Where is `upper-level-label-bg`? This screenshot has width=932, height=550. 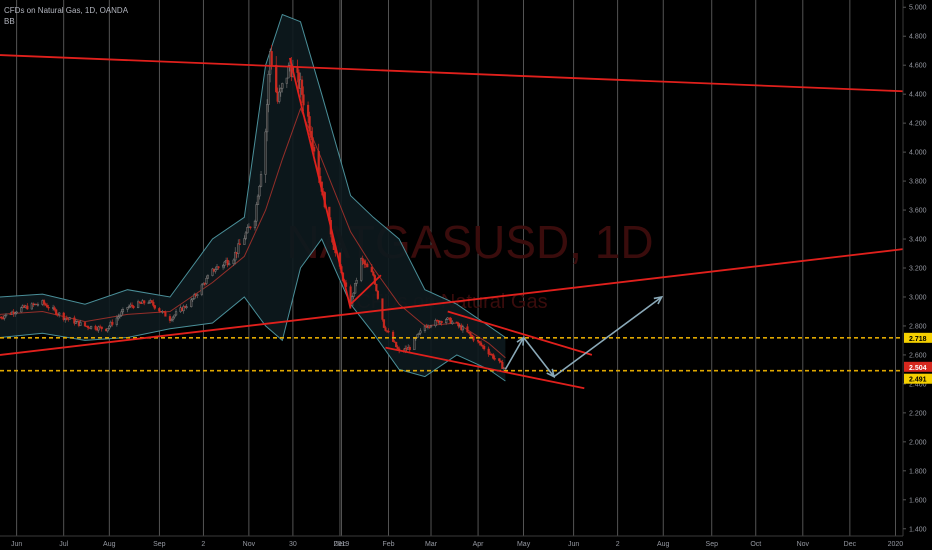 upper-level-label-bg is located at coordinates (918, 337).